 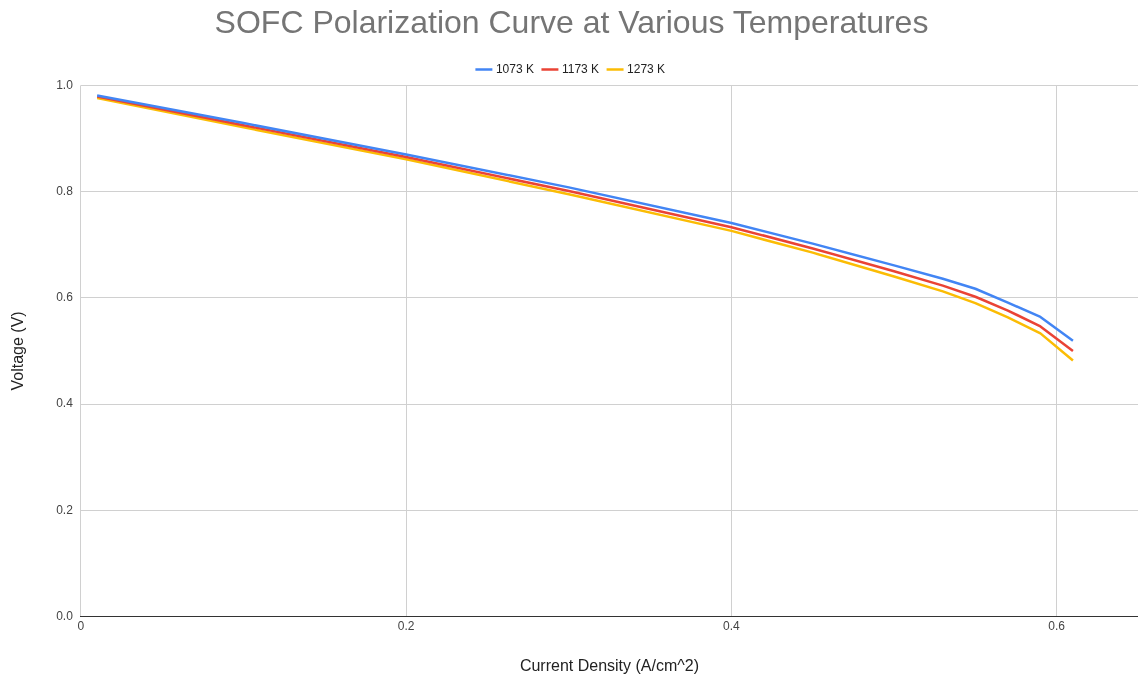 I want to click on x-tick-label: 0.4, so click(x=732, y=625).